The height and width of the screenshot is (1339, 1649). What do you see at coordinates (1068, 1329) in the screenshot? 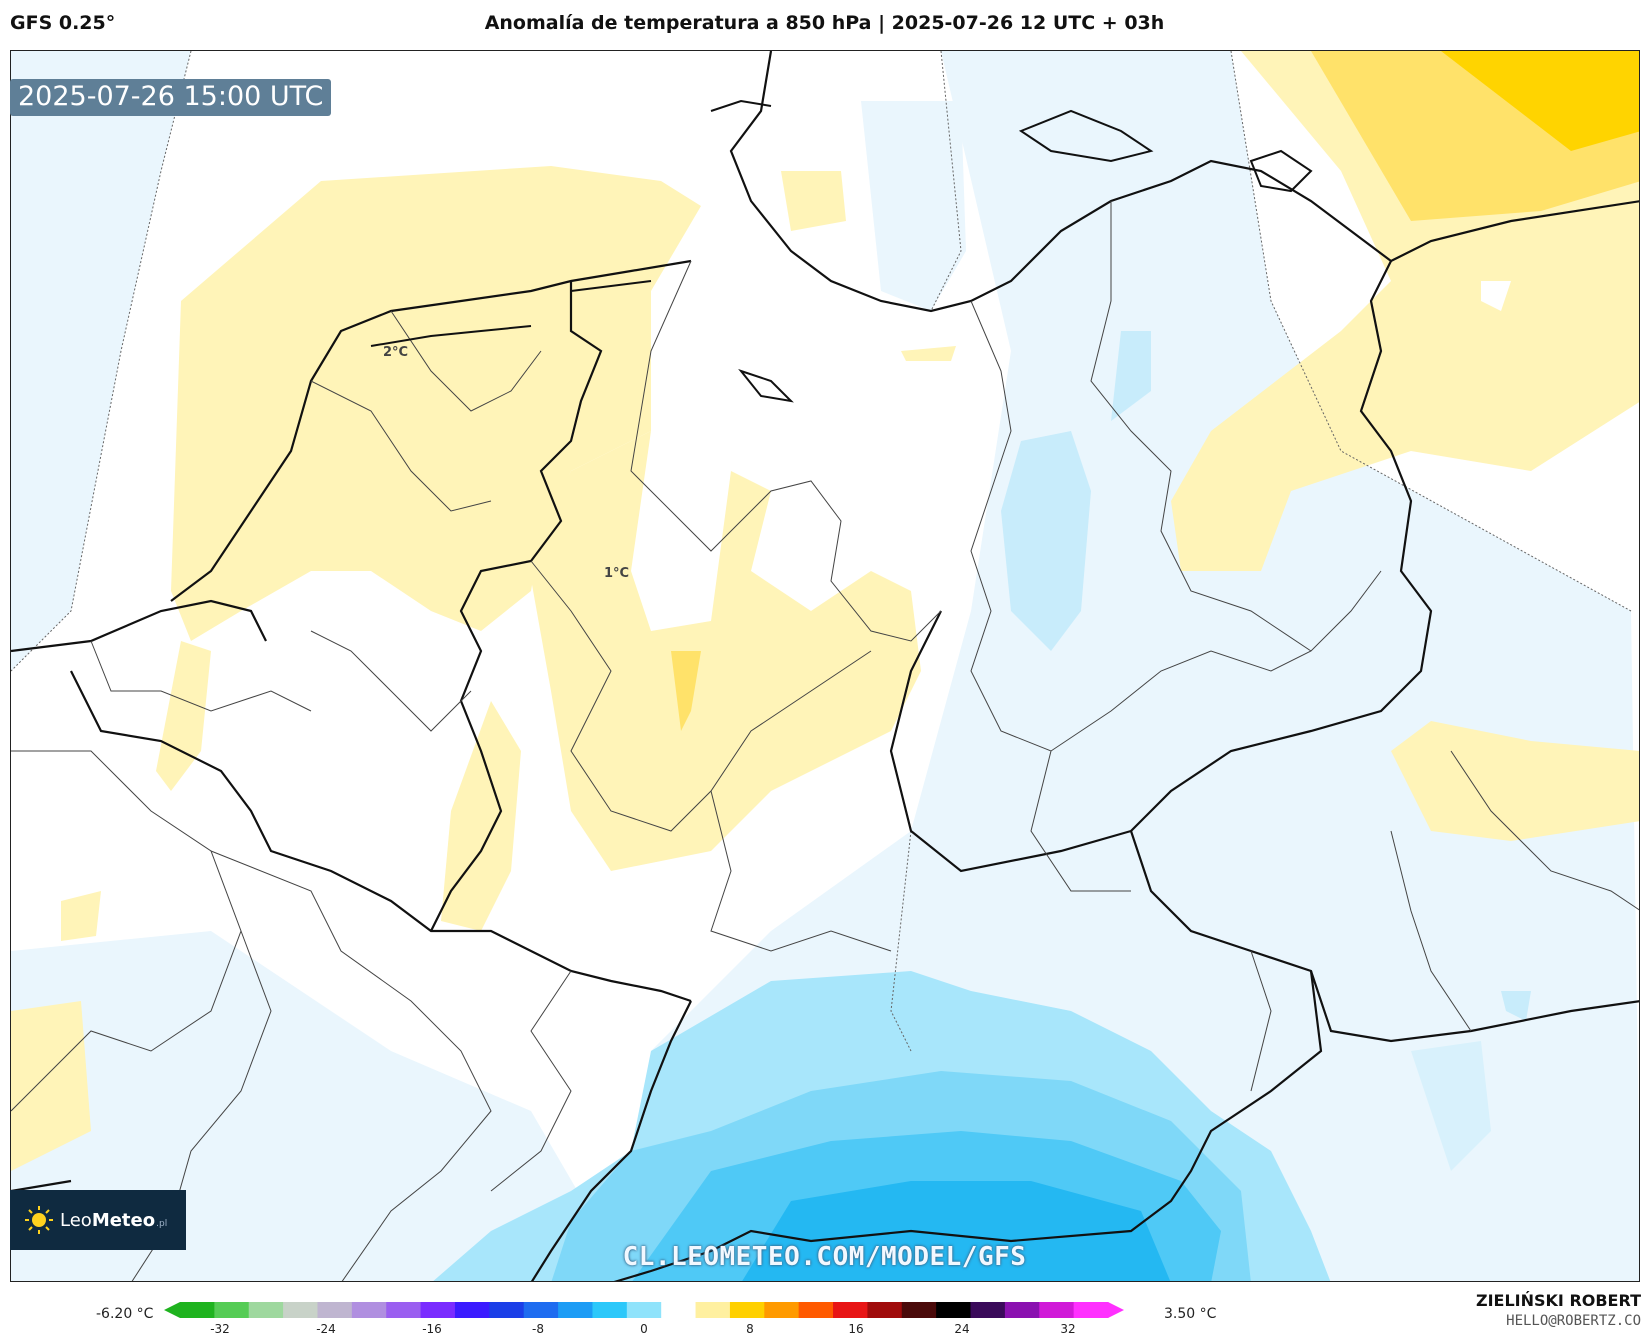
I see `colorbar-tick-label: 32` at bounding box center [1068, 1329].